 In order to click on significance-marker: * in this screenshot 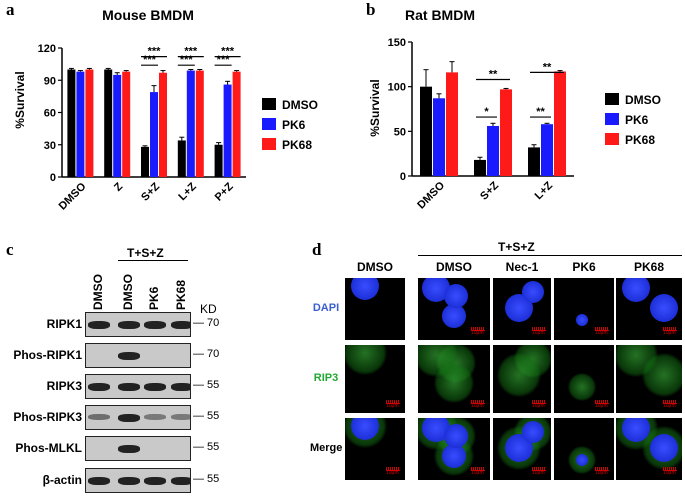, I will do `click(486, 112)`.